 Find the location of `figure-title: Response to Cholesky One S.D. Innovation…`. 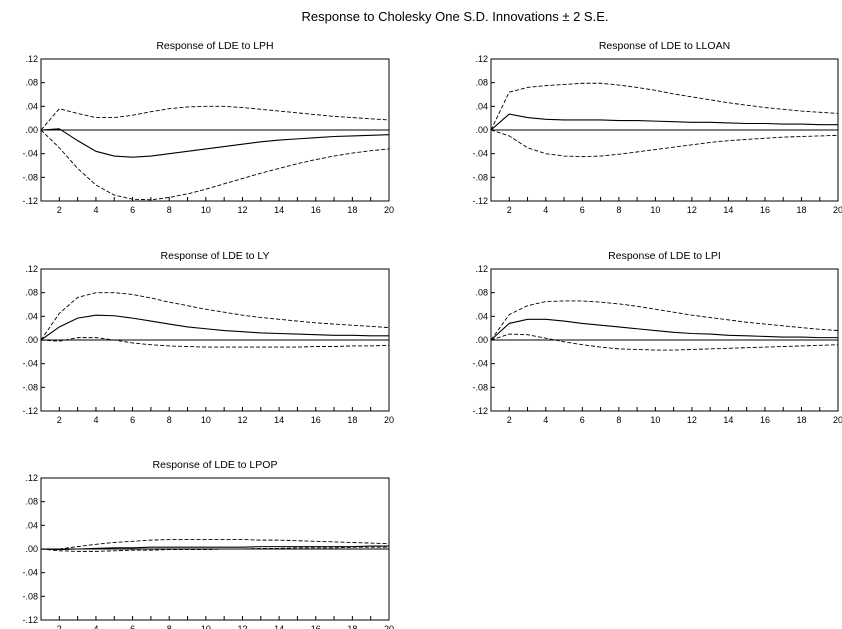

figure-title: Response to Cholesky One S.D. Innovation… is located at coordinates (454, 16).